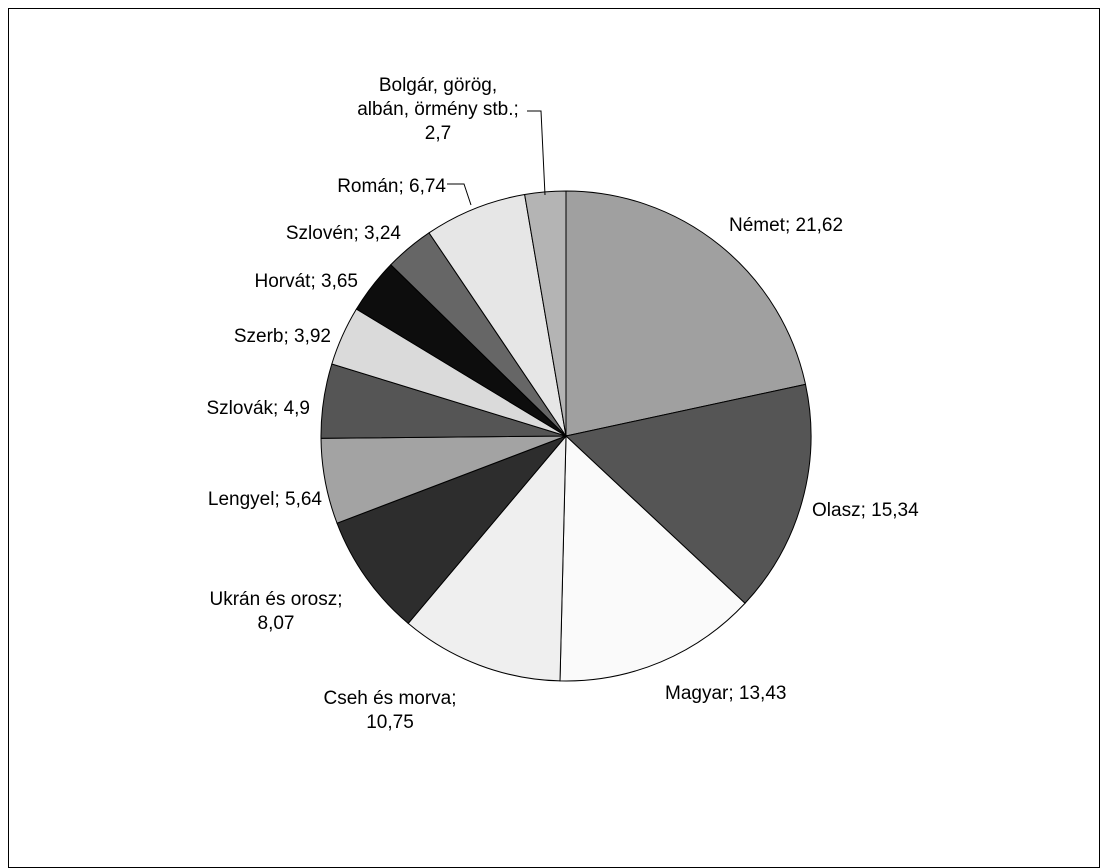 The width and height of the screenshot is (1108, 868). I want to click on data-label-line: 10,75, so click(390, 722).